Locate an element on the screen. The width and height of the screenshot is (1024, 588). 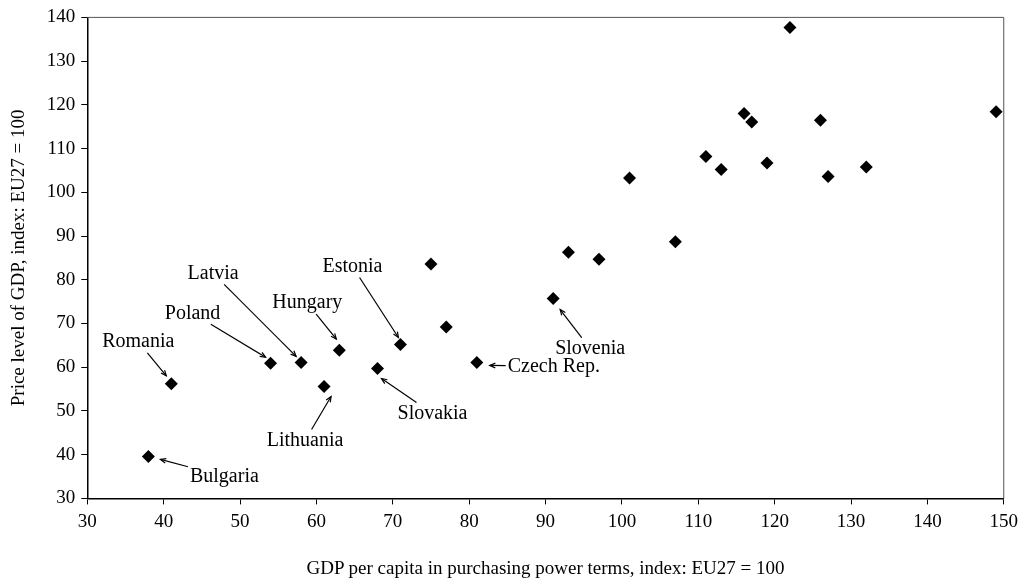
annotation: Latvia is located at coordinates (213, 271).